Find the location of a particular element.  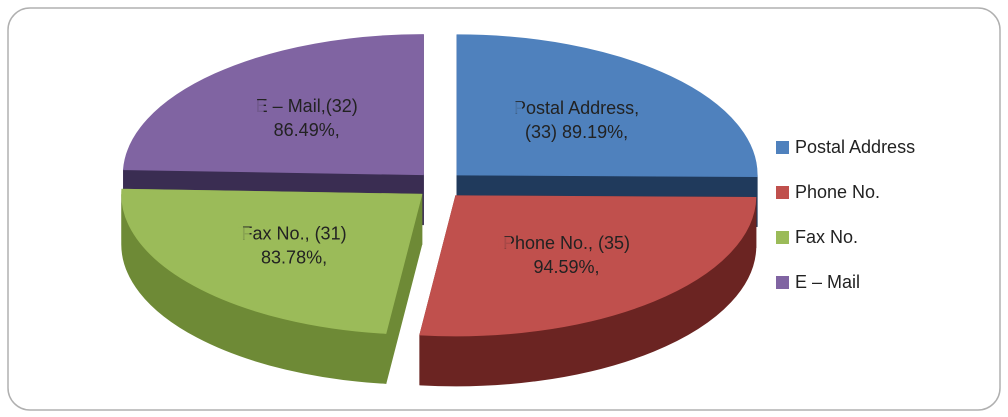

legend-label: Phone No. is located at coordinates (837, 192).